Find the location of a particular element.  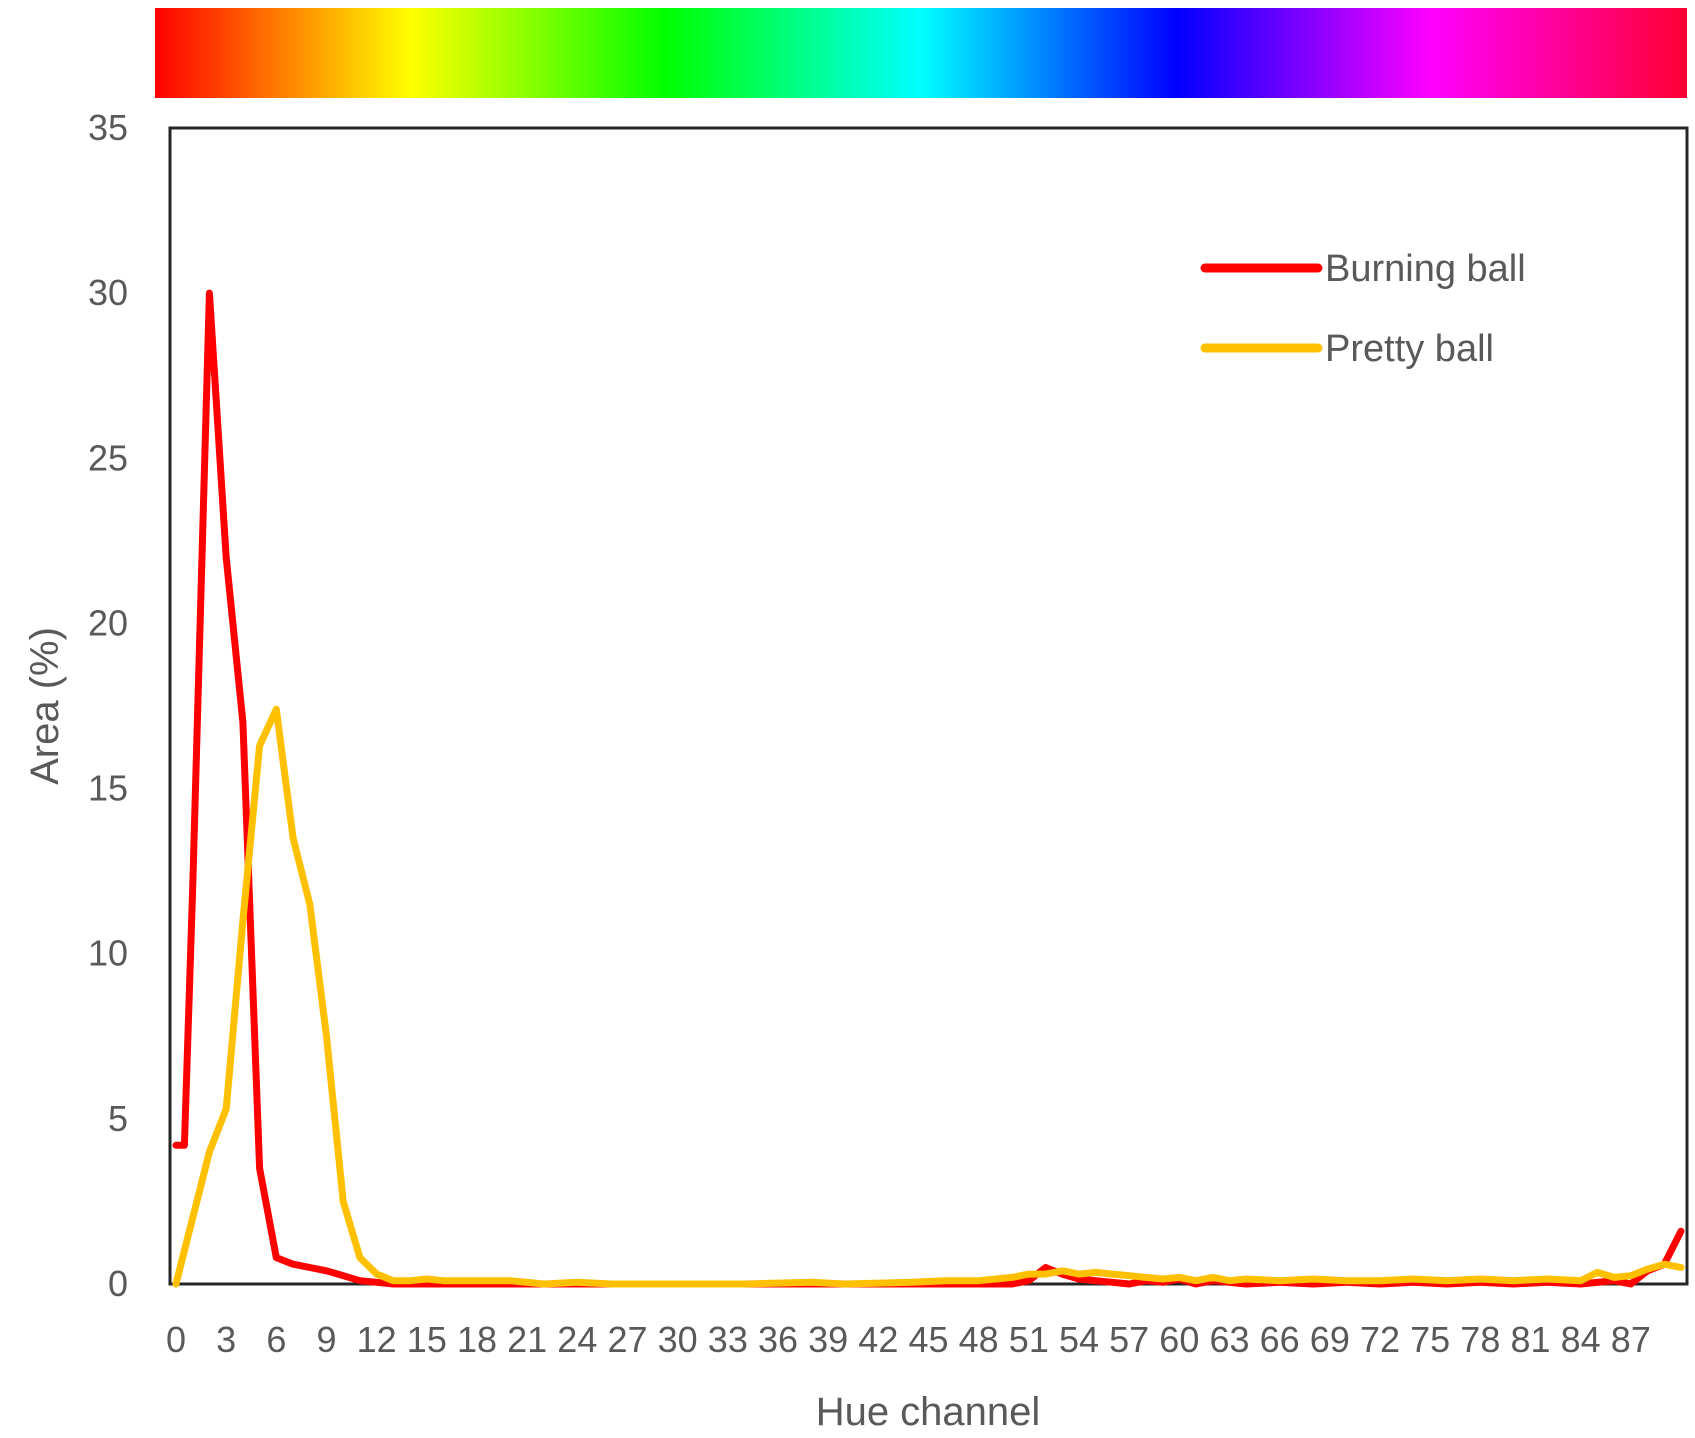

x-tick-label: 39 is located at coordinates (828, 1339).